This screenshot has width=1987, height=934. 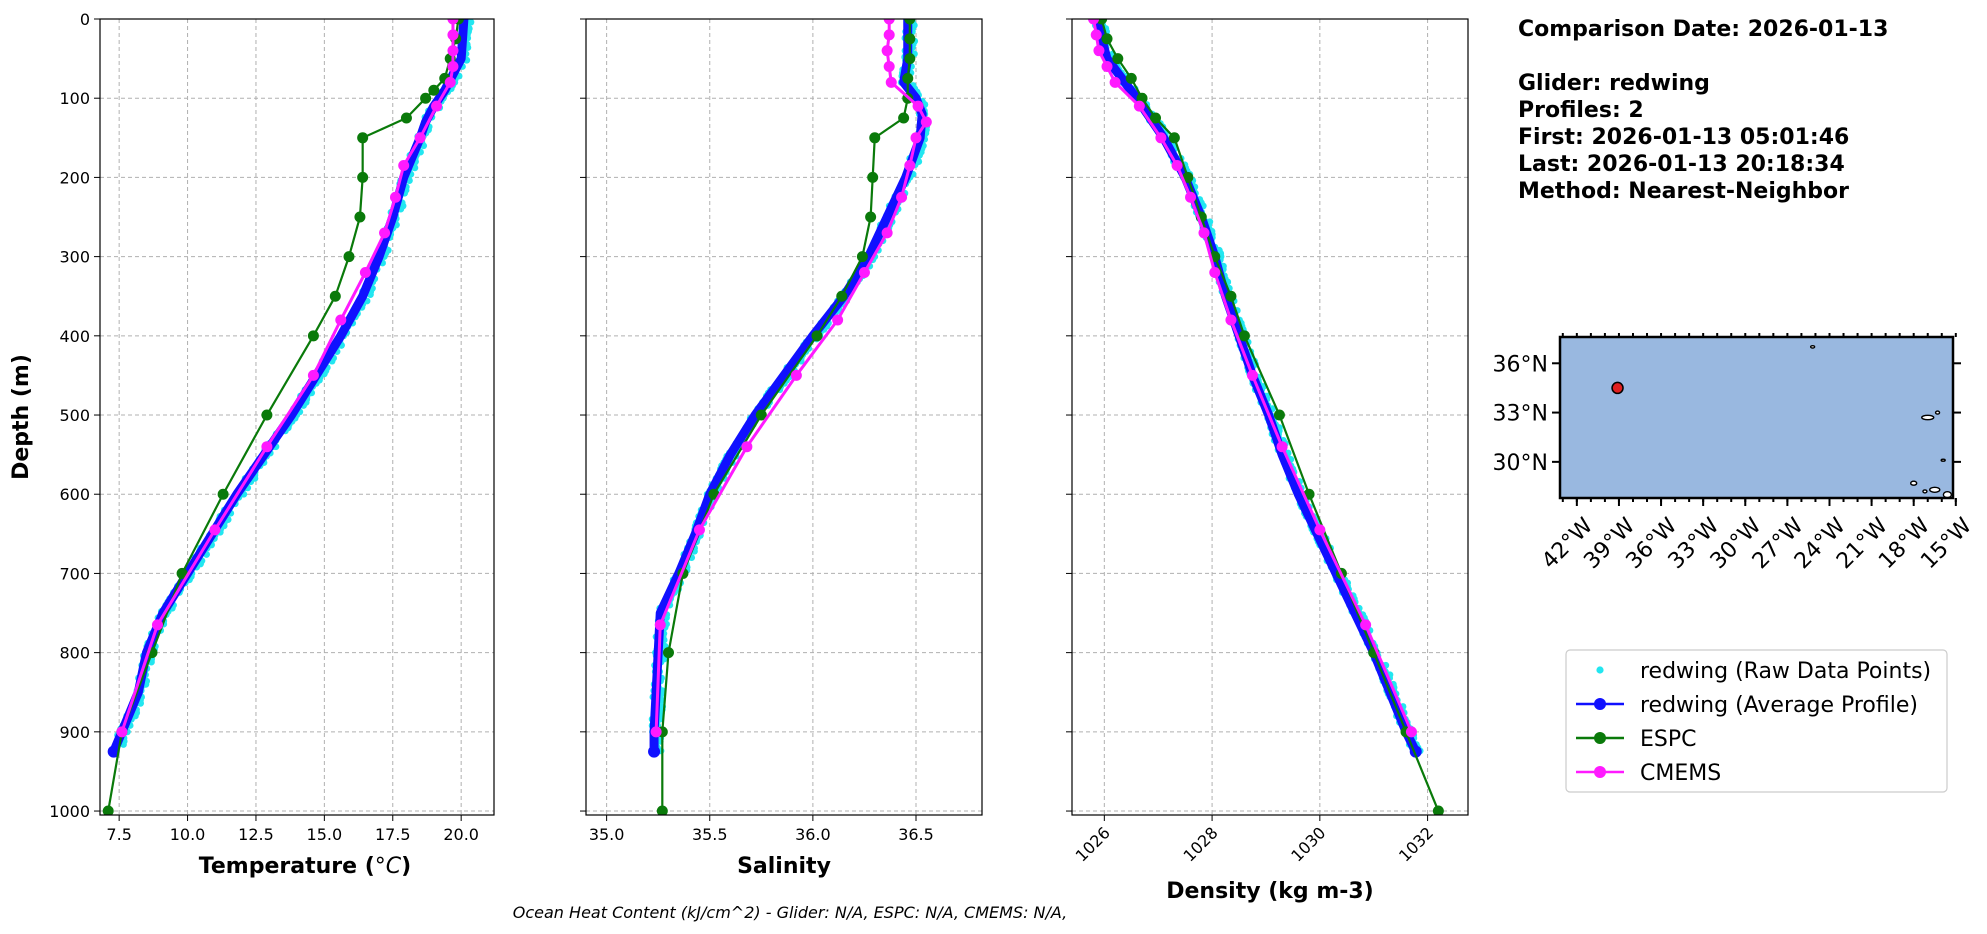 What do you see at coordinates (305, 866) in the screenshot?
I see `x-axis-label: Temperature (°C)` at bounding box center [305, 866].